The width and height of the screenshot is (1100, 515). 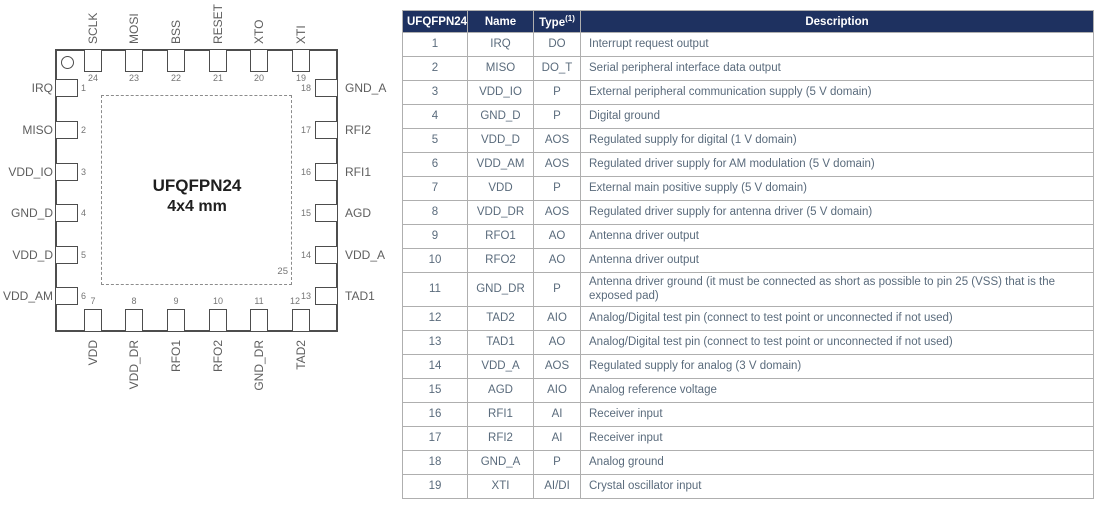 What do you see at coordinates (435, 68) in the screenshot?
I see `cell-pin: 2` at bounding box center [435, 68].